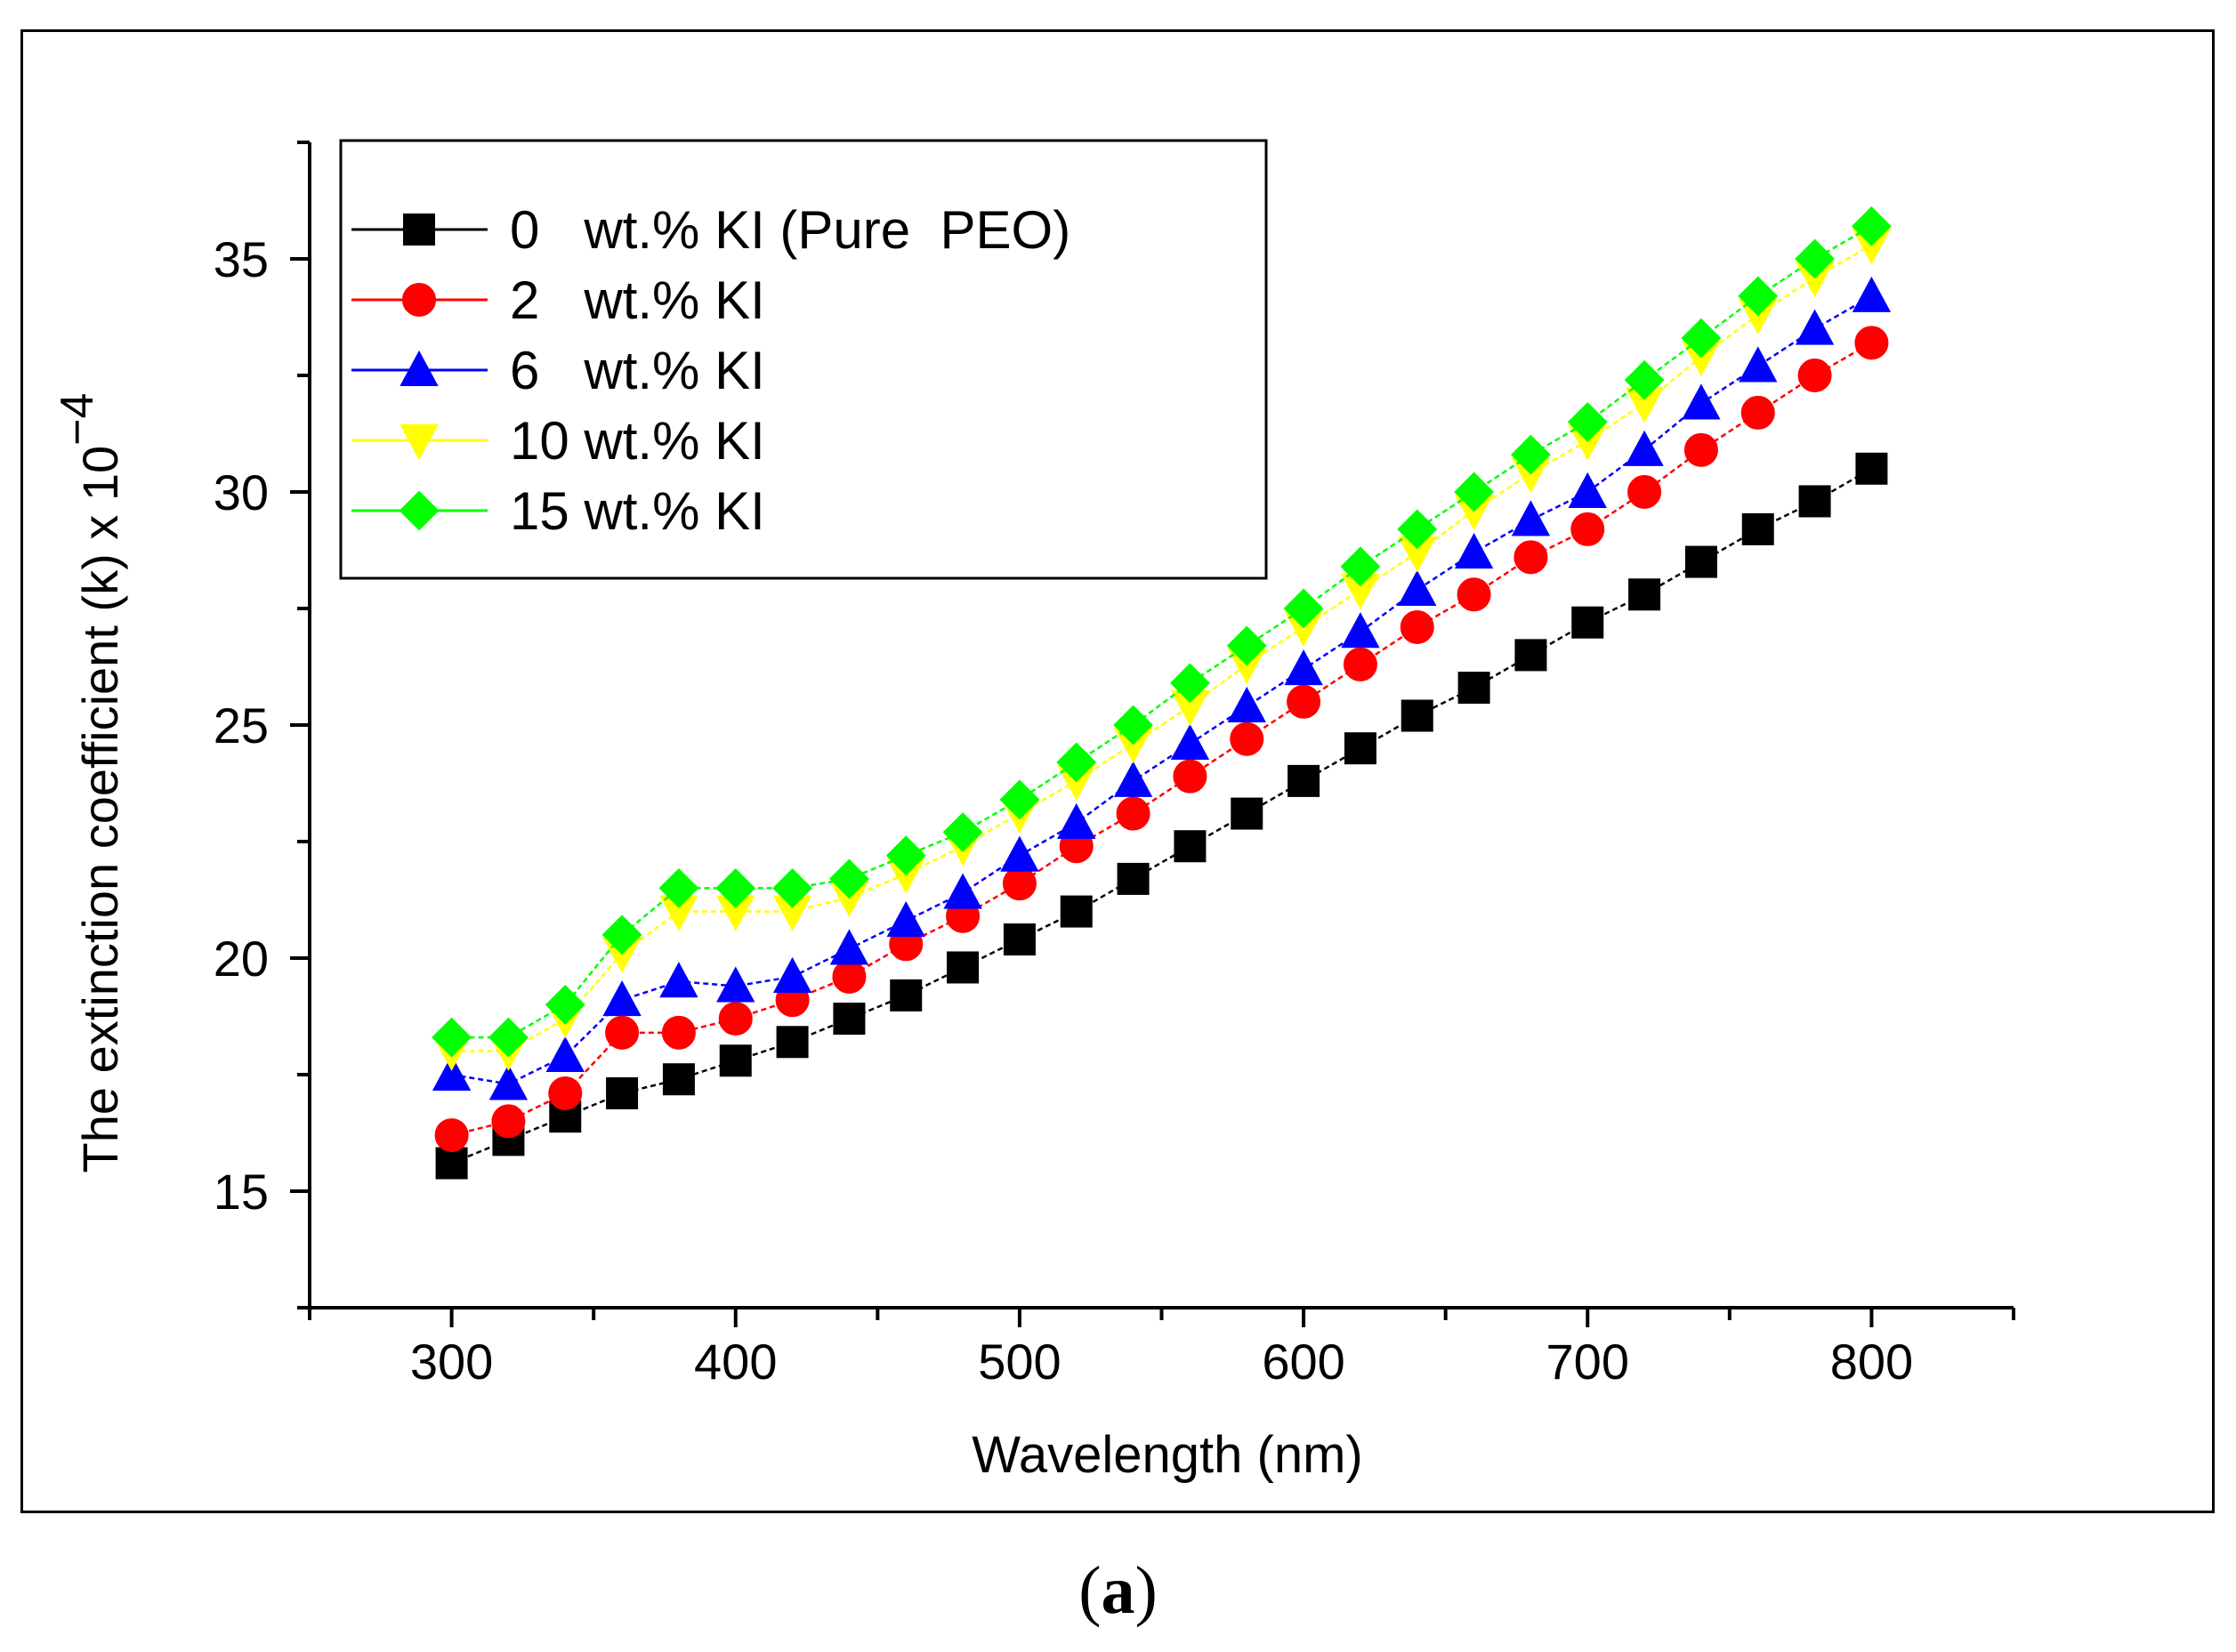 The height and width of the screenshot is (1652, 2236). I want to click on y-axis-label-group: The extinction coefficient (k) x 10−4, so click(90, 783).